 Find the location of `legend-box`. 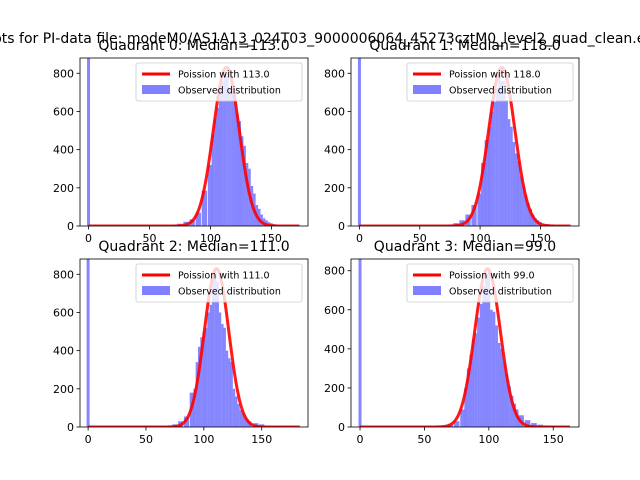

legend-box is located at coordinates (219, 283).